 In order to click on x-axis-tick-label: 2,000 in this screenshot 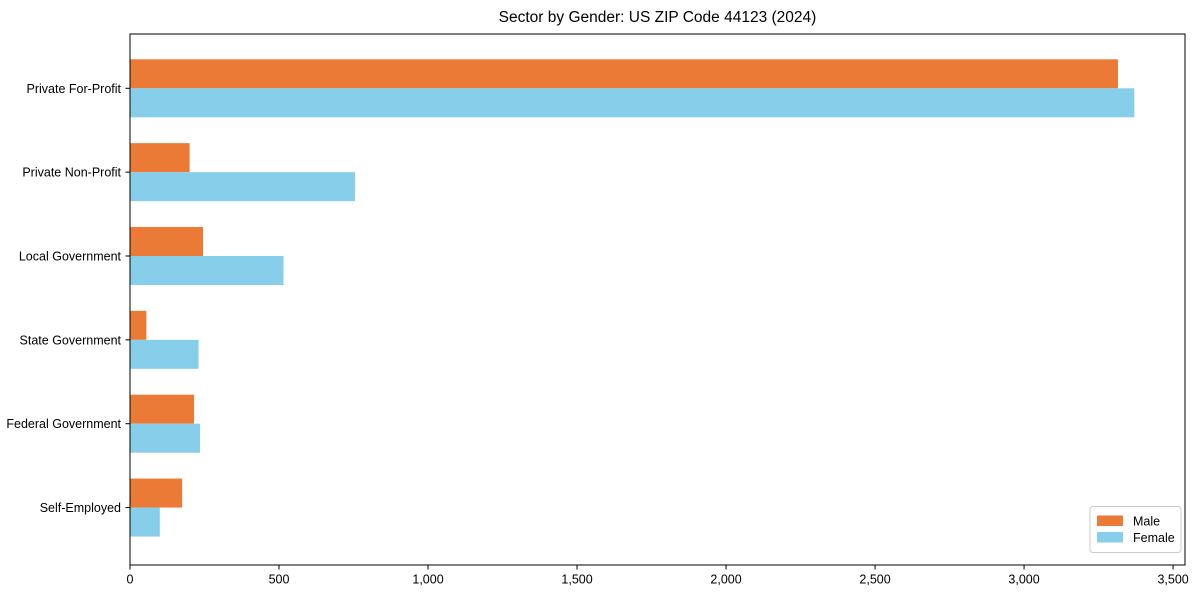, I will do `click(725, 580)`.